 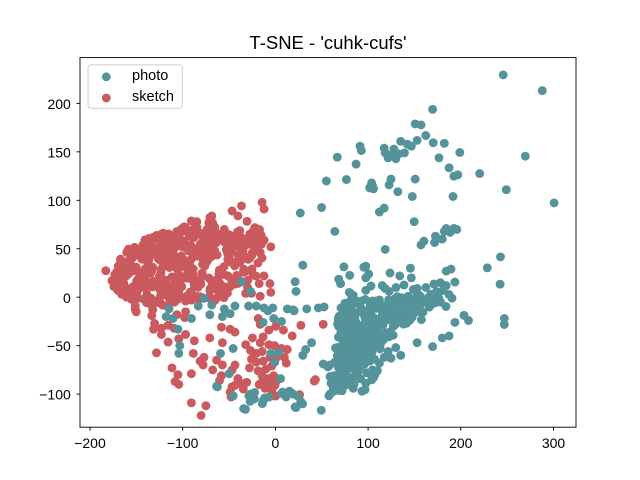 What do you see at coordinates (90, 443) in the screenshot?
I see `svg-text: −200` at bounding box center [90, 443].